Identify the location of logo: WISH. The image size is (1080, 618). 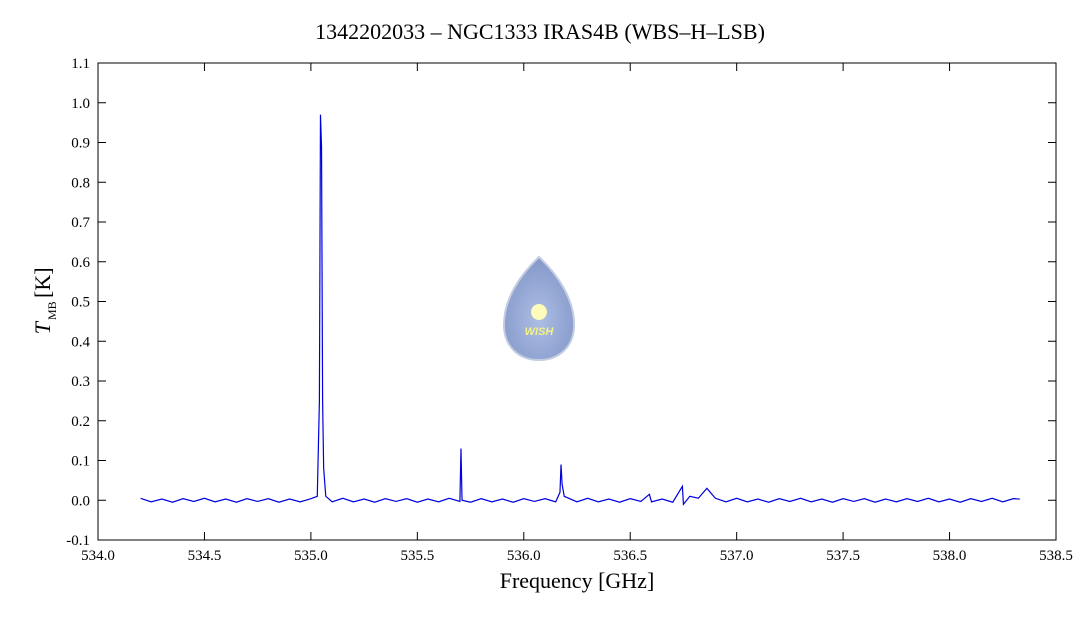
(539, 308).